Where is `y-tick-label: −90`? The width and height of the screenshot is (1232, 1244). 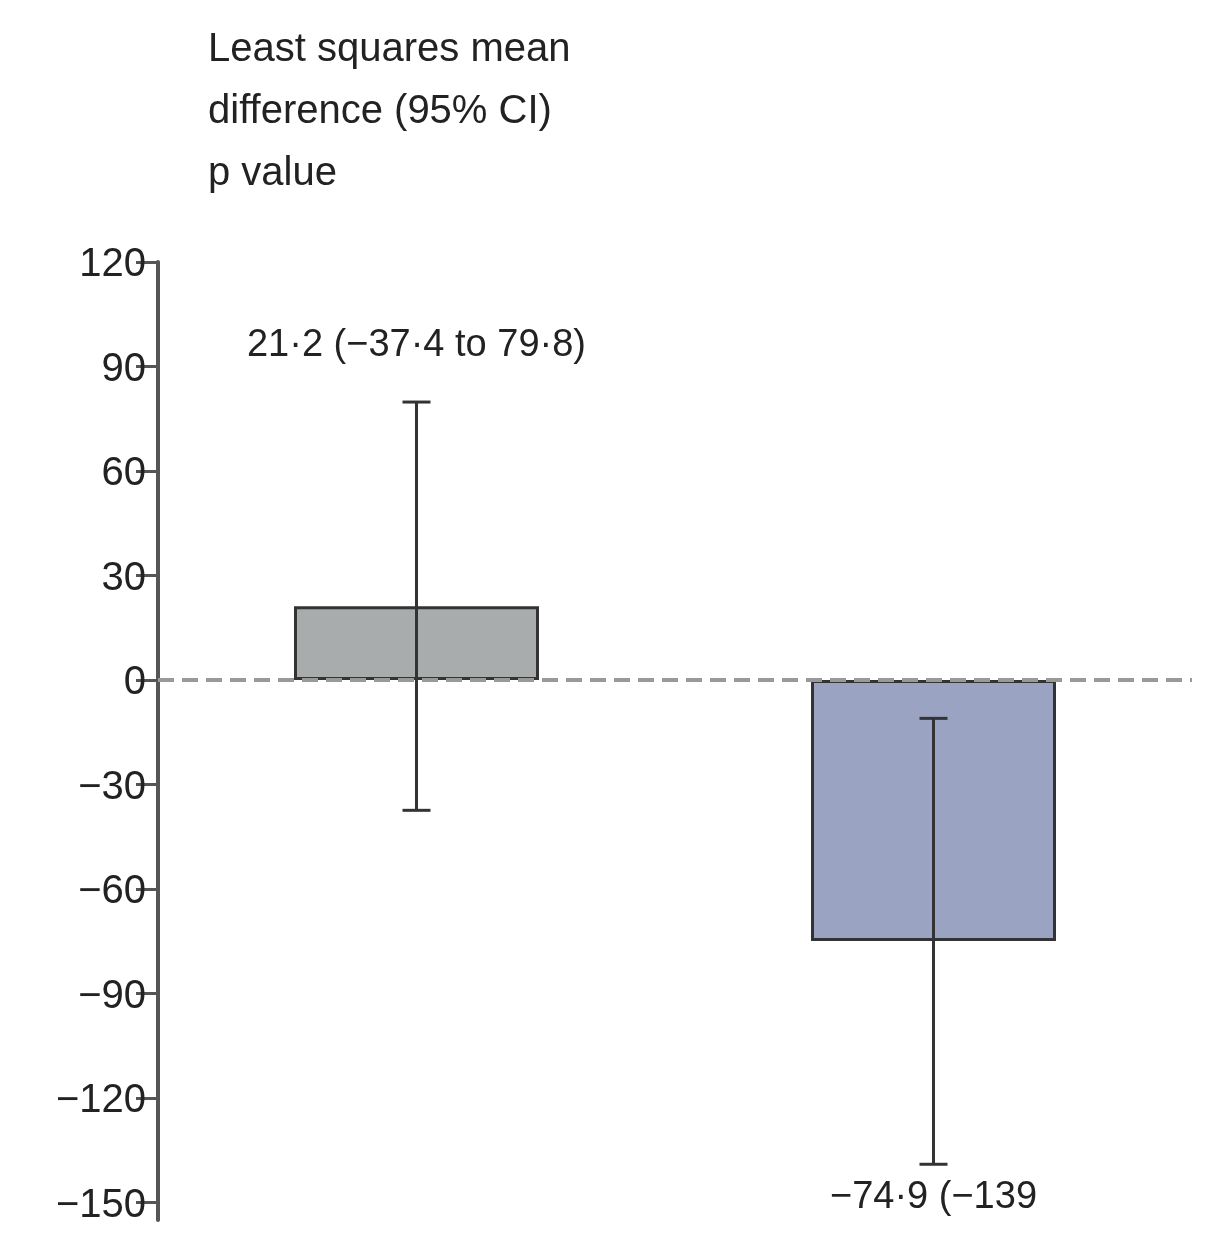 y-tick-label: −90 is located at coordinates (112, 993).